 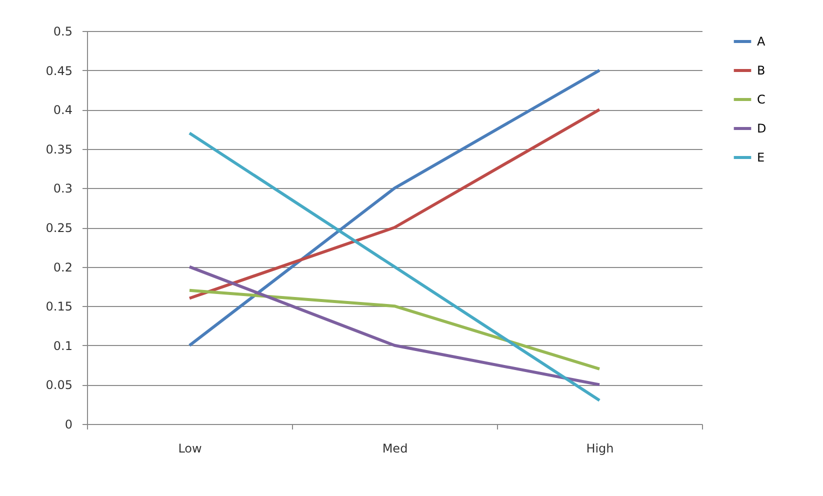 What do you see at coordinates (395, 449) in the screenshot?
I see `x-tick-label: Med` at bounding box center [395, 449].